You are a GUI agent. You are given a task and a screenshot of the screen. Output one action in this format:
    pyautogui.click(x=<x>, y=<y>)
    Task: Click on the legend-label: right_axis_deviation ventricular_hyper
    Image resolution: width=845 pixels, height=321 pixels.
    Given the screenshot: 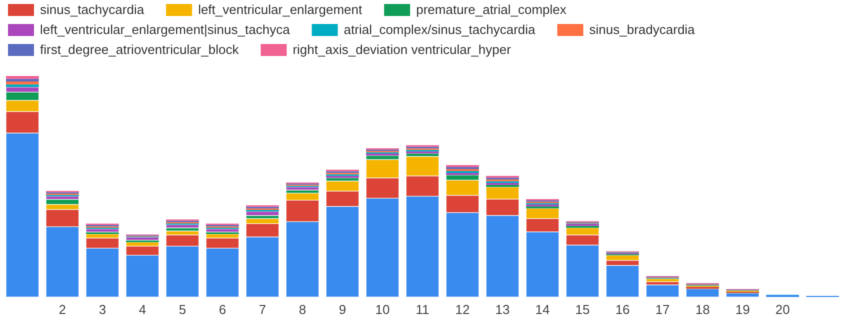 What is the action you would take?
    pyautogui.click(x=402, y=49)
    